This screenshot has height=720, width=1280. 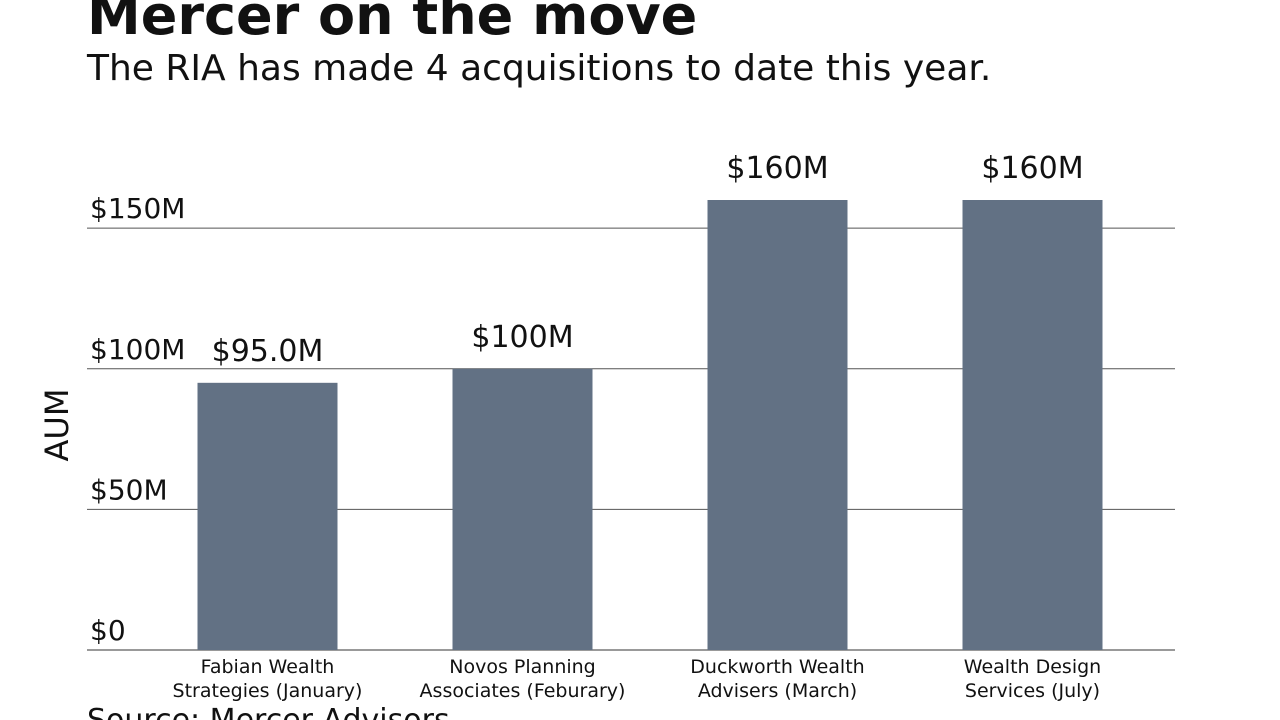 What do you see at coordinates (108, 630) in the screenshot?
I see `y-tick-label: $0` at bounding box center [108, 630].